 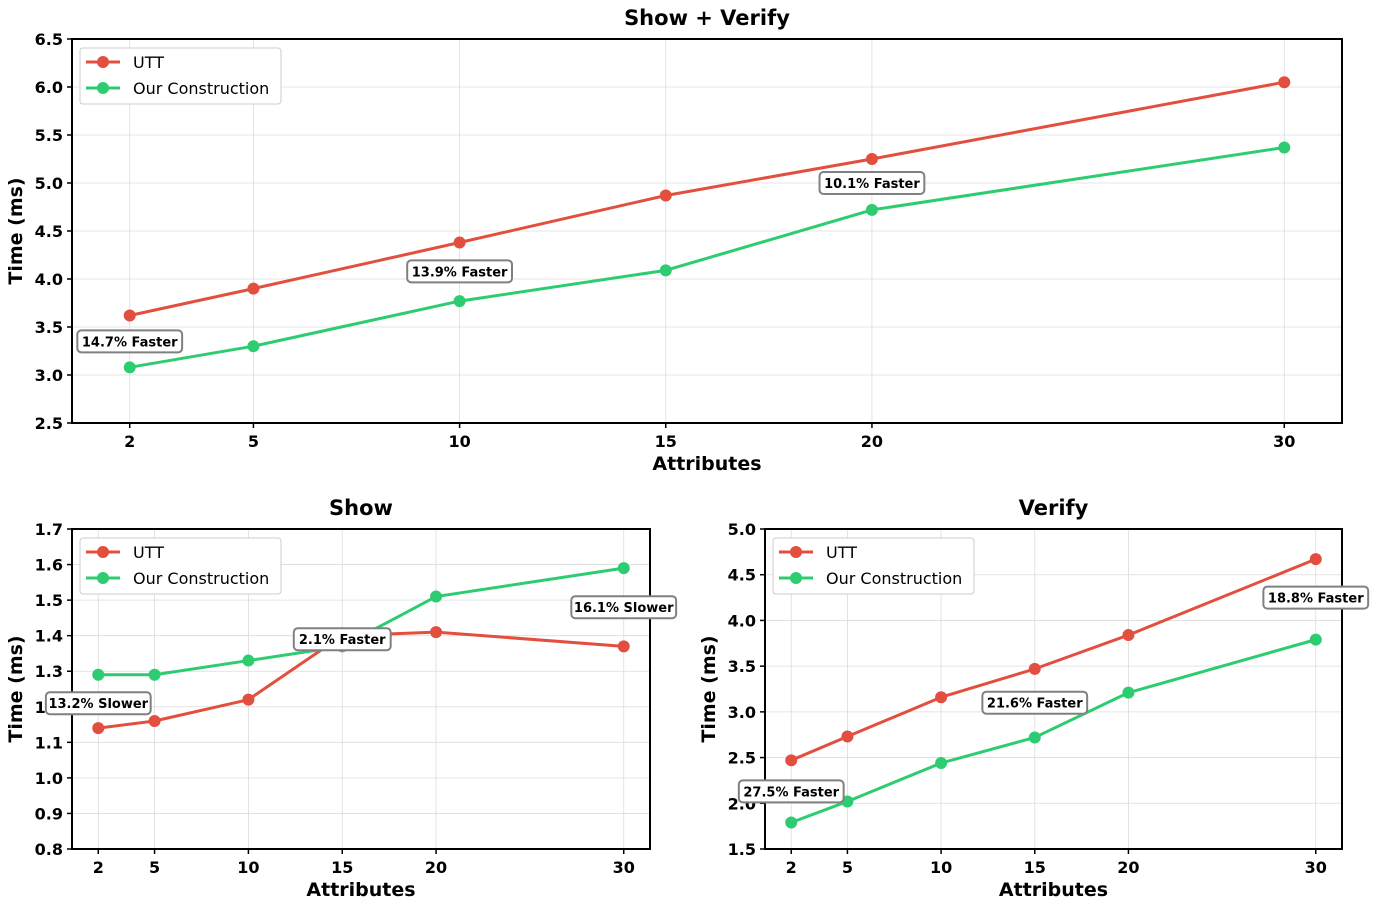 I want to click on annotation-label: 27.5% Faster, so click(x=791, y=792).